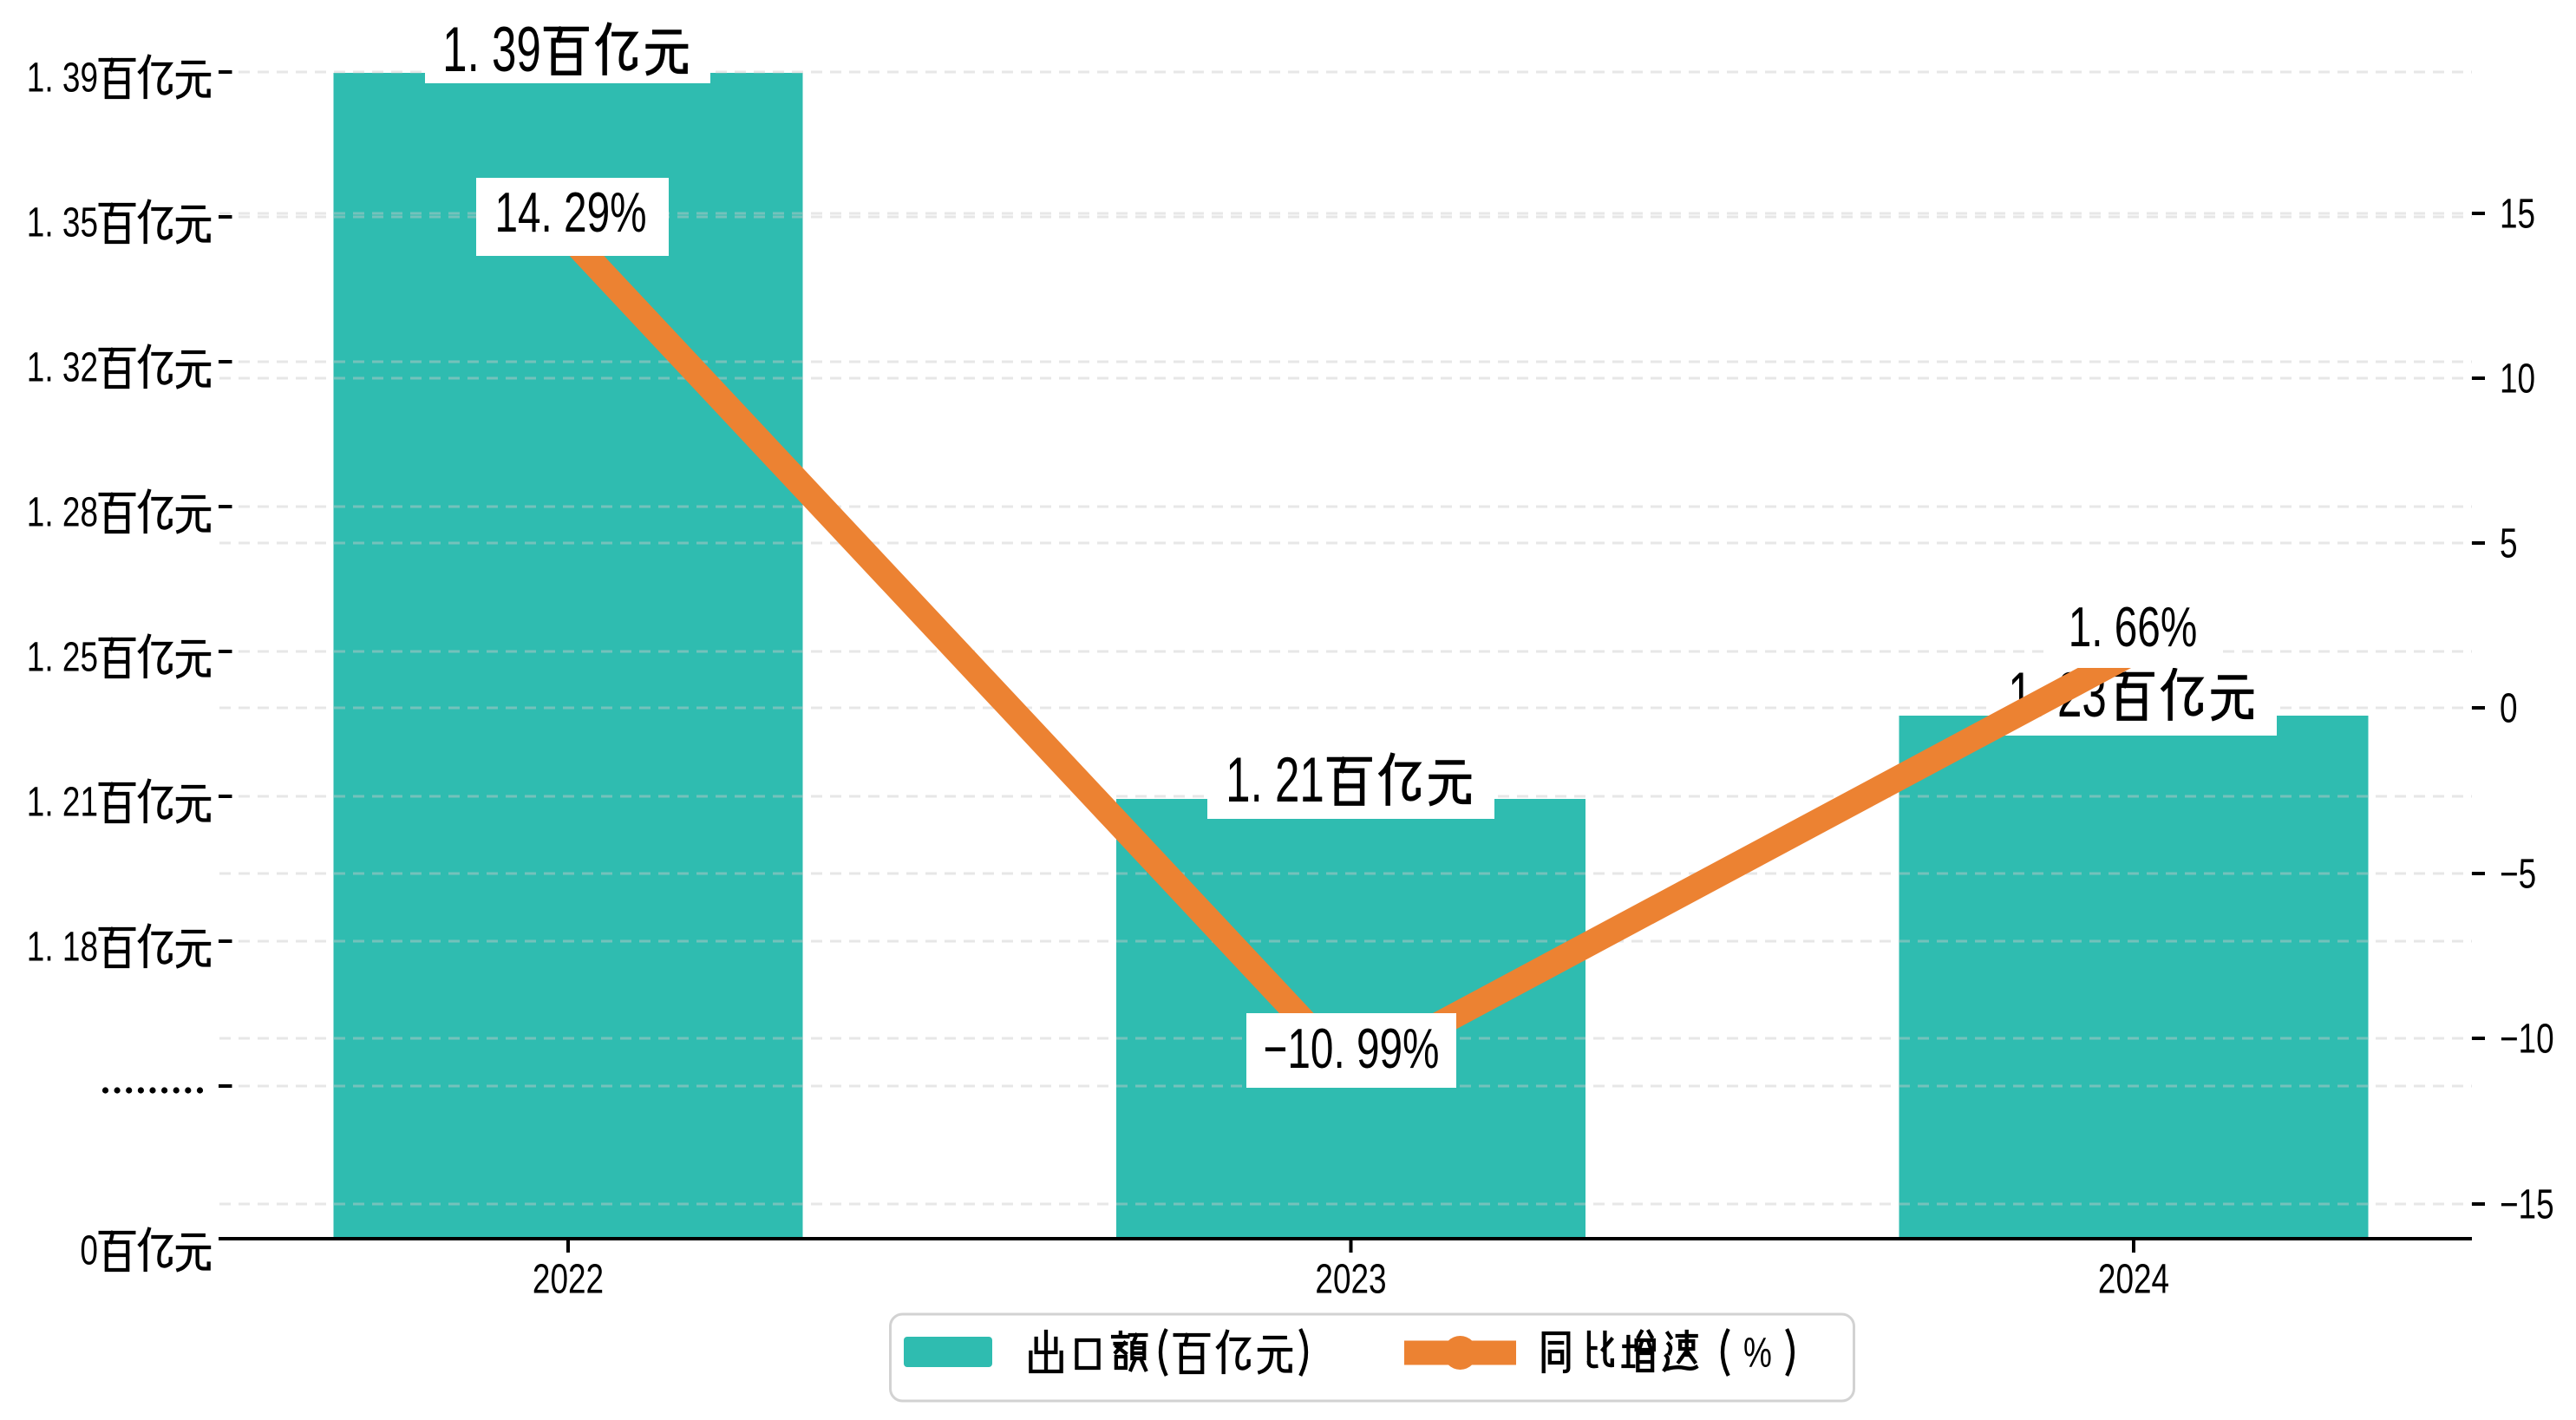 The image size is (2576, 1420). Describe the element at coordinates (62, 512) in the screenshot. I see `svg-text: 1. 28` at that location.